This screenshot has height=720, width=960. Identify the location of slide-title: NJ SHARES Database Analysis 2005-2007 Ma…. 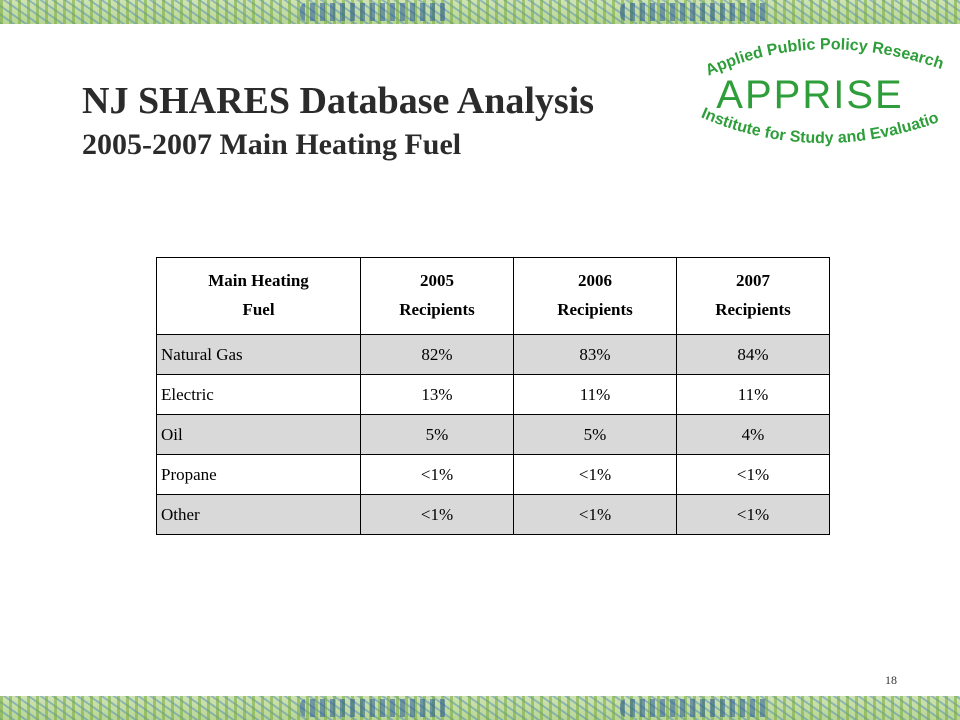
(338, 121).